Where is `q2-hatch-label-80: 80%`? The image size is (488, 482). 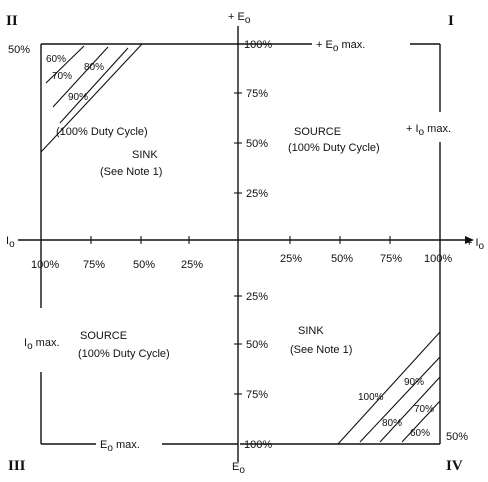 q2-hatch-label-80: 80% is located at coordinates (94, 67).